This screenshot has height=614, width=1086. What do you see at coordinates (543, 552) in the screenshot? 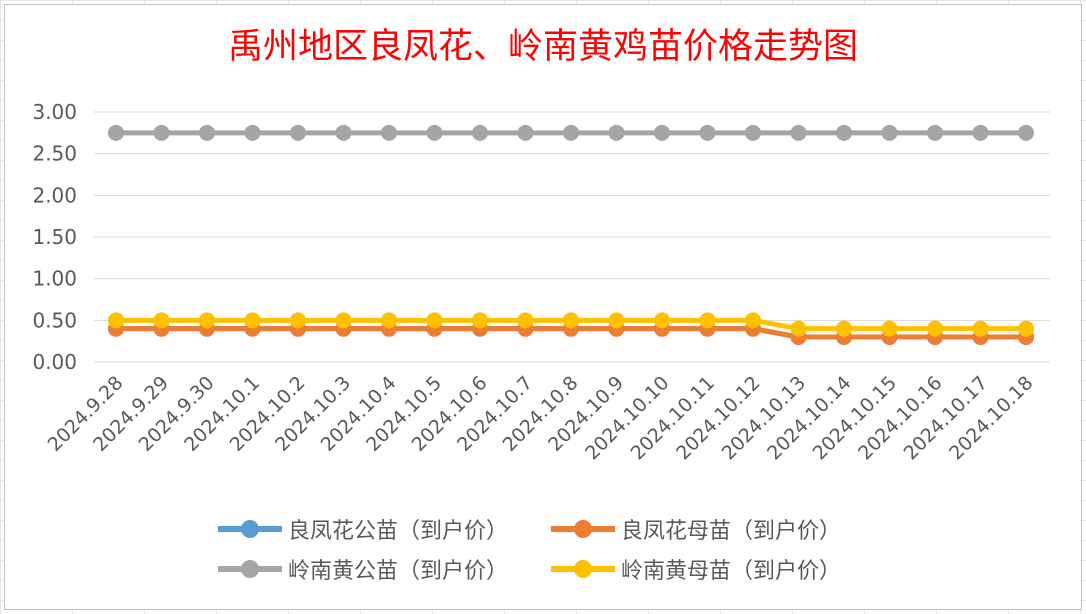
I see `legend: 良凤花公苗（到户价） 良凤花母苗（到户价） 岭南黄公苗（到户价） 岭南黄母苗（到户价）` at bounding box center [543, 552].